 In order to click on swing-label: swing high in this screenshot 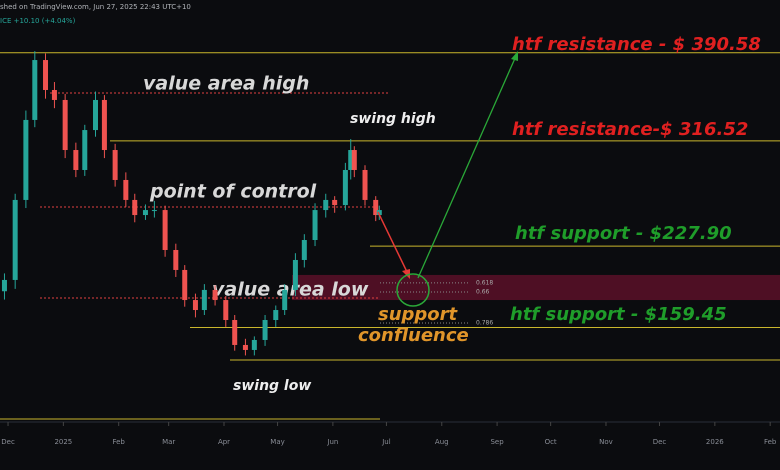, I will do `click(393, 119)`.